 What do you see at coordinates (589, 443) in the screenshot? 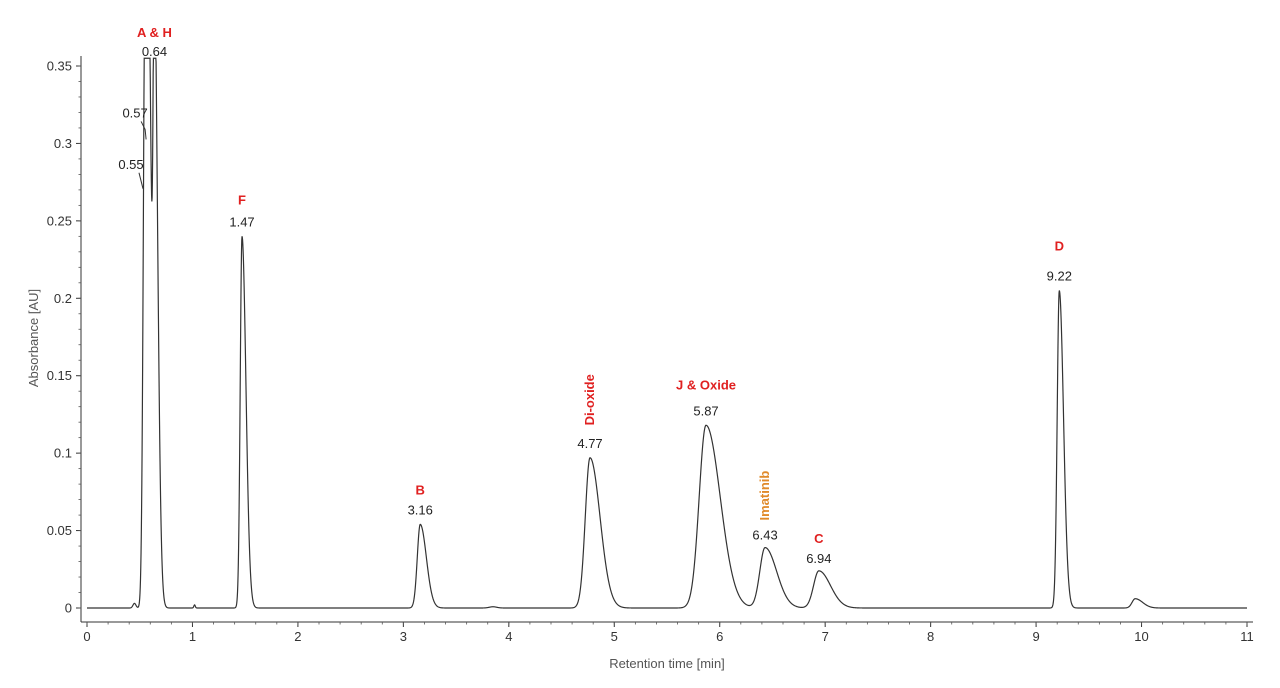
I see `peak-rt-label: 4.77` at bounding box center [589, 443].